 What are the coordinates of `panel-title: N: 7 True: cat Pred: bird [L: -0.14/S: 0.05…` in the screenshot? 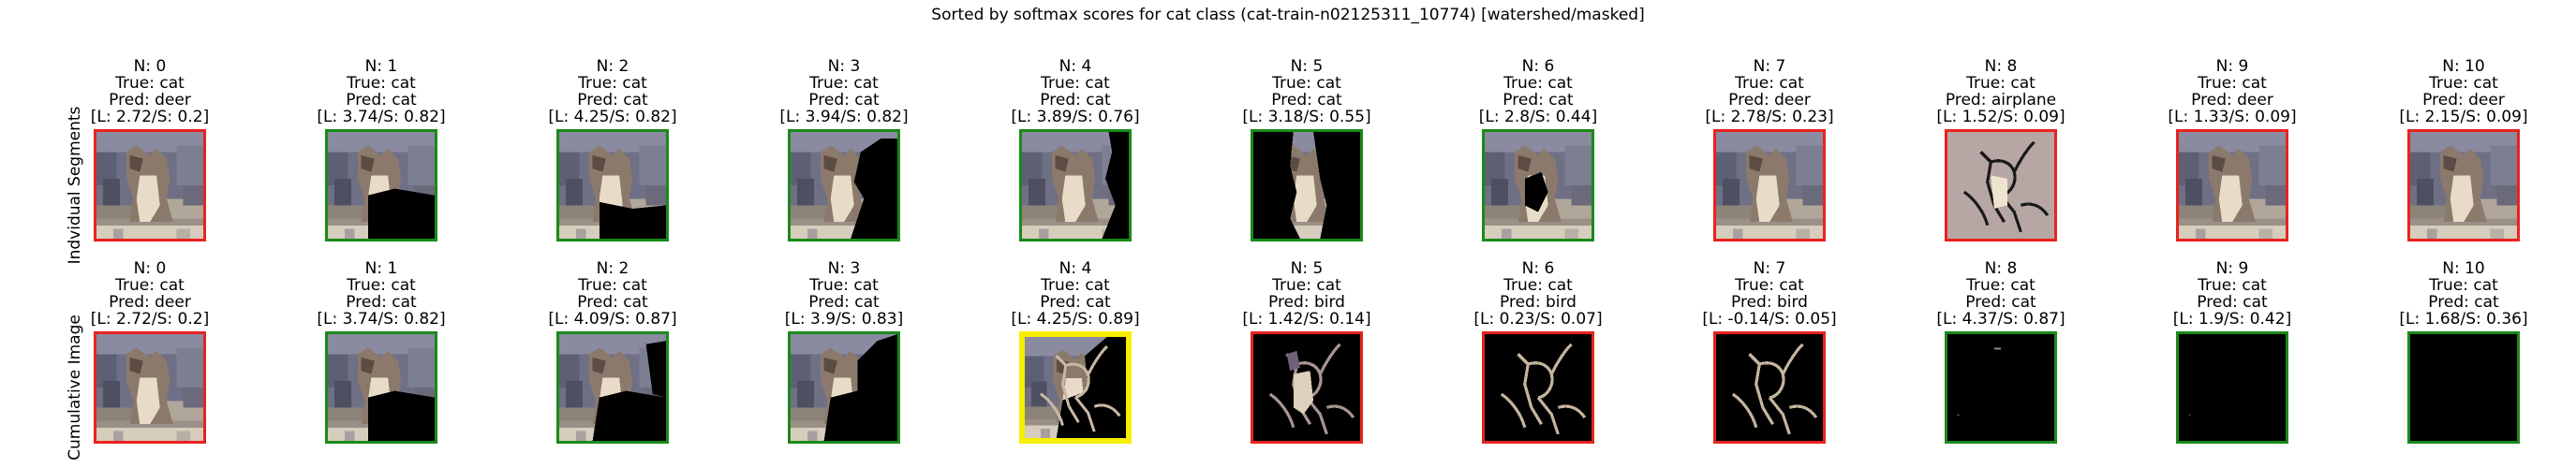 It's located at (1769, 294).